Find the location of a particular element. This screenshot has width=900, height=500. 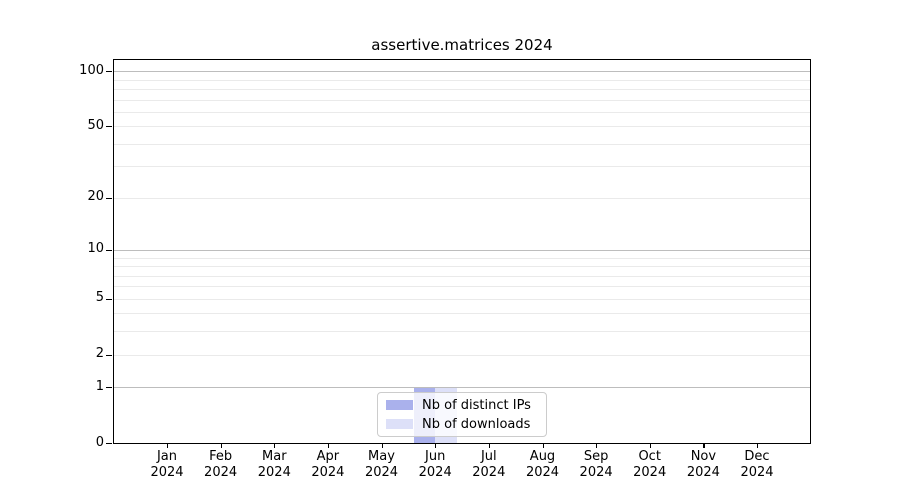

x-tick-label-mar: Mar 2024 is located at coordinates (274, 464).